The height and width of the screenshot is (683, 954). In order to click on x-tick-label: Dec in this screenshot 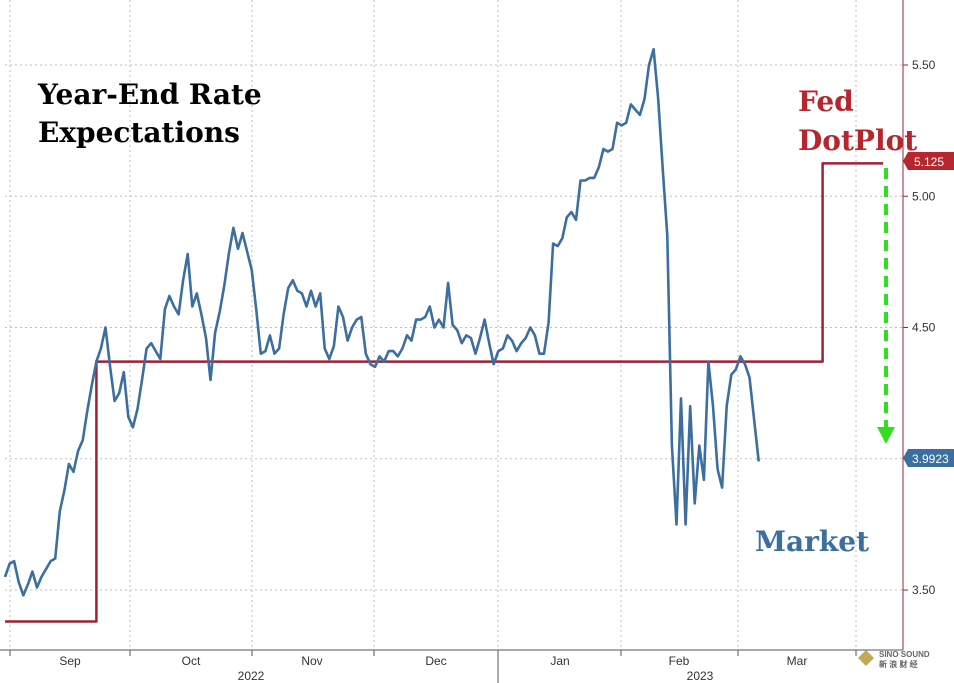, I will do `click(435, 661)`.